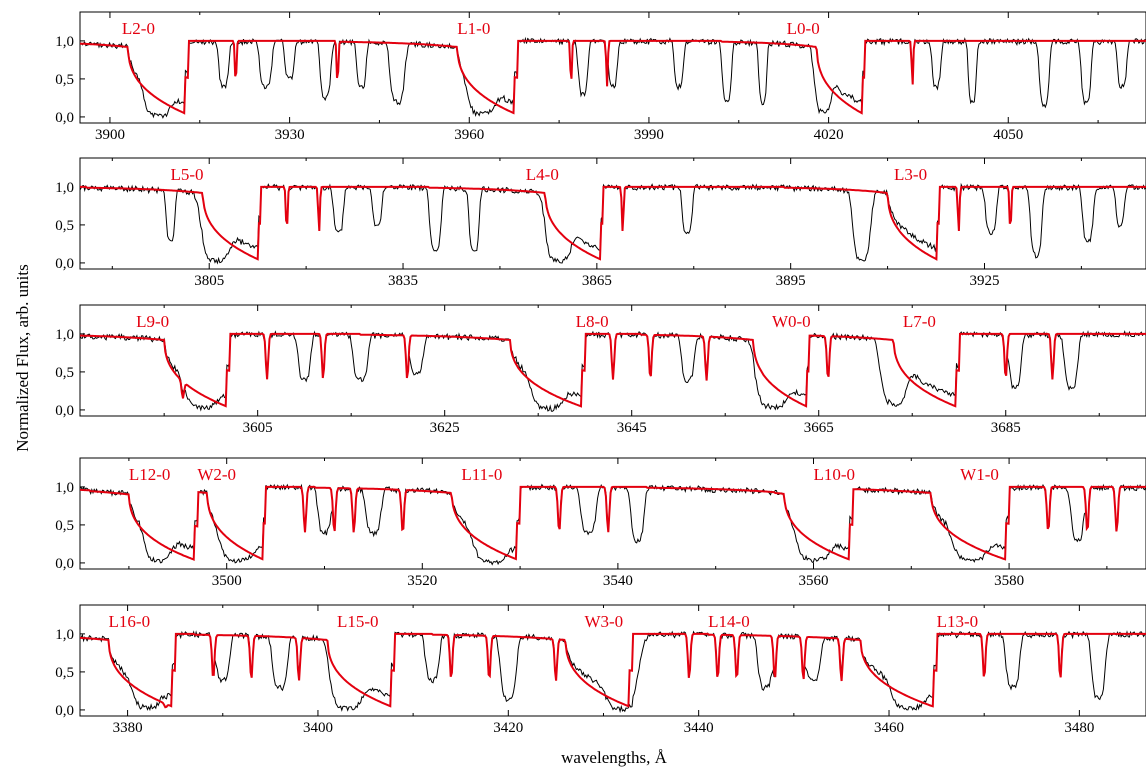 The height and width of the screenshot is (769, 1146). I want to click on band-label: L1-0, so click(473, 28).